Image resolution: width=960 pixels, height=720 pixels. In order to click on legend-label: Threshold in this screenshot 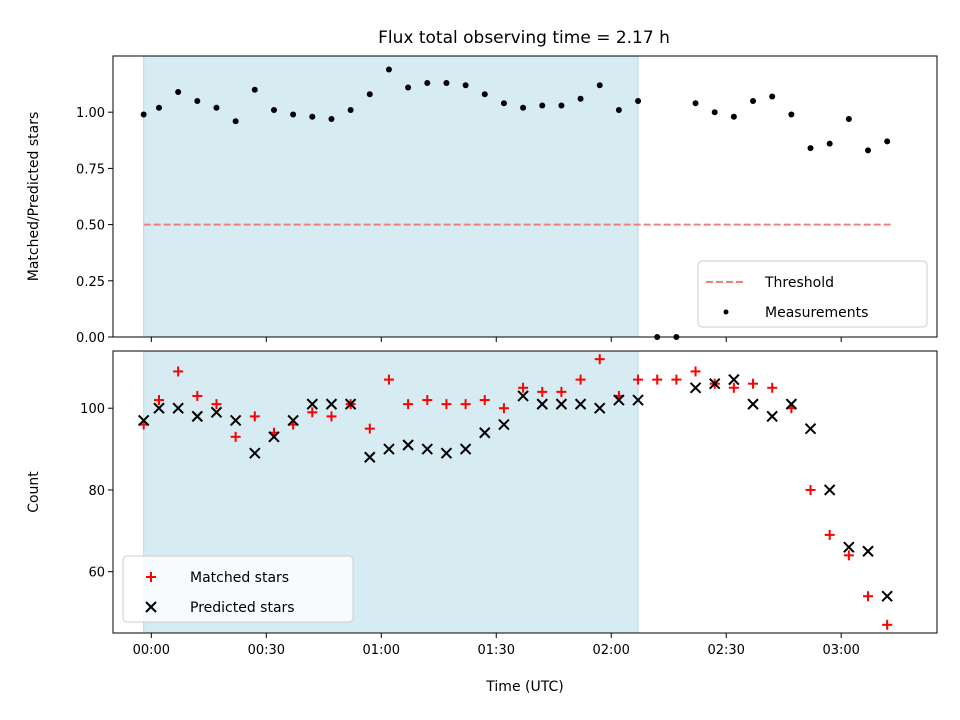, I will do `click(799, 283)`.